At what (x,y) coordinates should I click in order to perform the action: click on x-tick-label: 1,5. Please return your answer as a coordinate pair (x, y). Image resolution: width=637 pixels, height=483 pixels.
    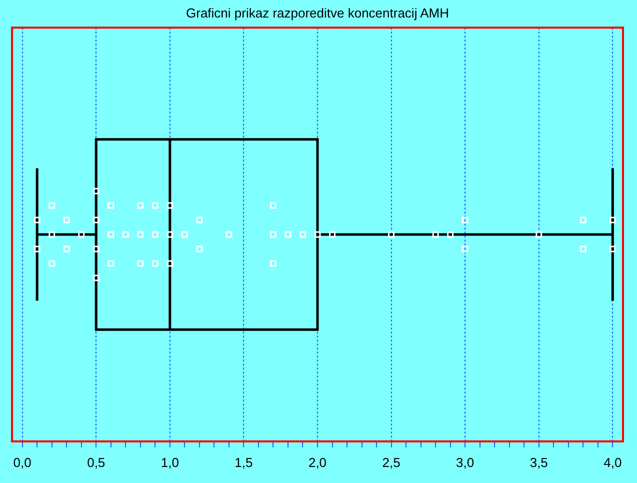
    Looking at the image, I should click on (243, 462).